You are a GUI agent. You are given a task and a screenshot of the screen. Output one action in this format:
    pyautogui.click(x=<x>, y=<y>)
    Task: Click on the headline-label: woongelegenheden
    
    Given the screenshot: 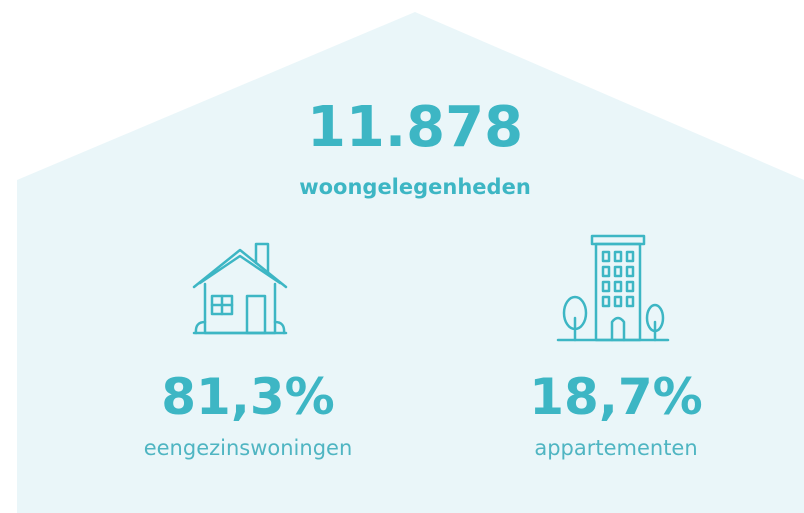 What is the action you would take?
    pyautogui.click(x=415, y=187)
    